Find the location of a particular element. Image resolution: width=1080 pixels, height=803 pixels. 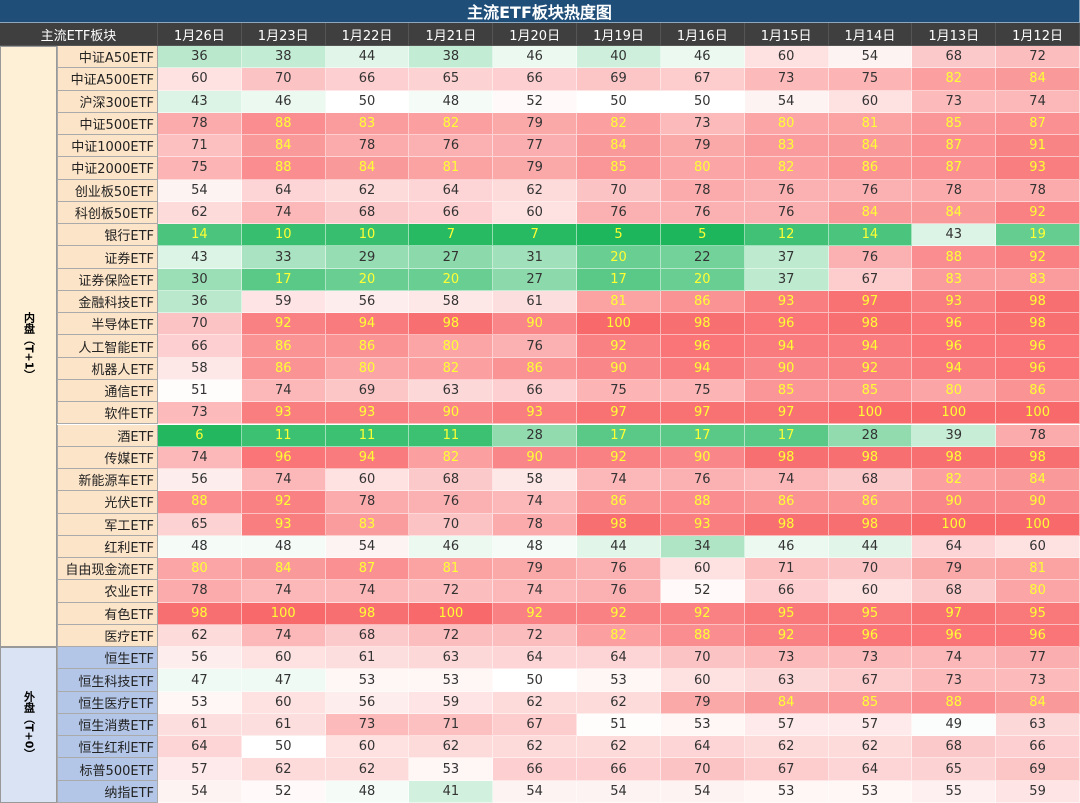

heat-cell: 90 is located at coordinates (954, 502).